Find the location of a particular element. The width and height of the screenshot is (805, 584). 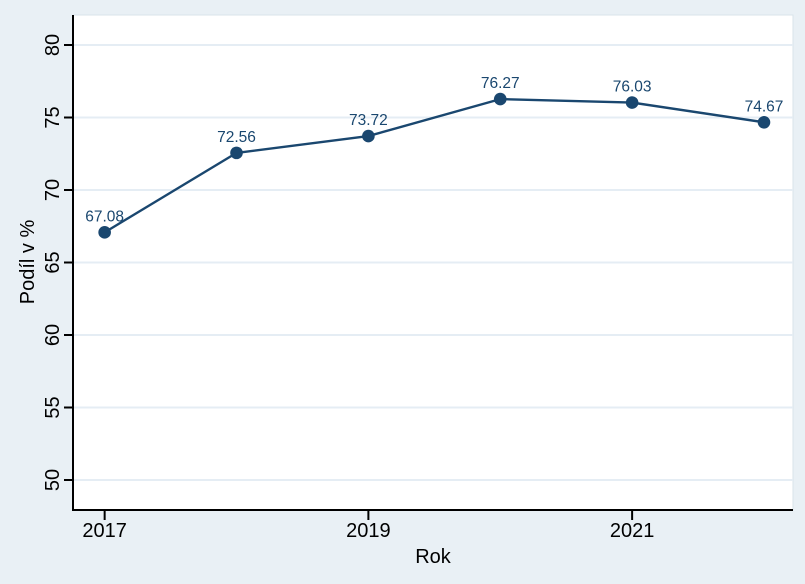

y-tick-label: 65 is located at coordinates (53, 262).